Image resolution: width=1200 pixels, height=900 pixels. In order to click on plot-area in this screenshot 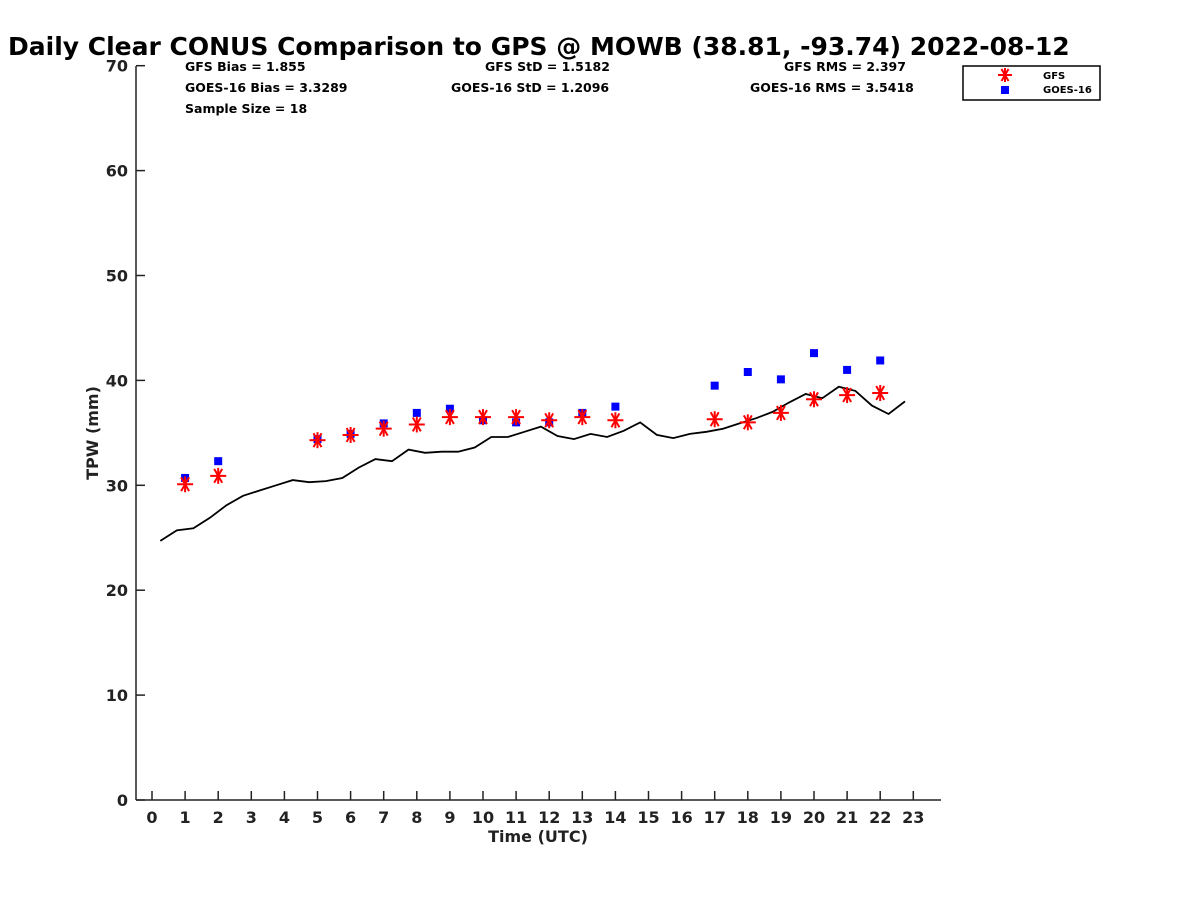, I will do `click(532, 445)`.